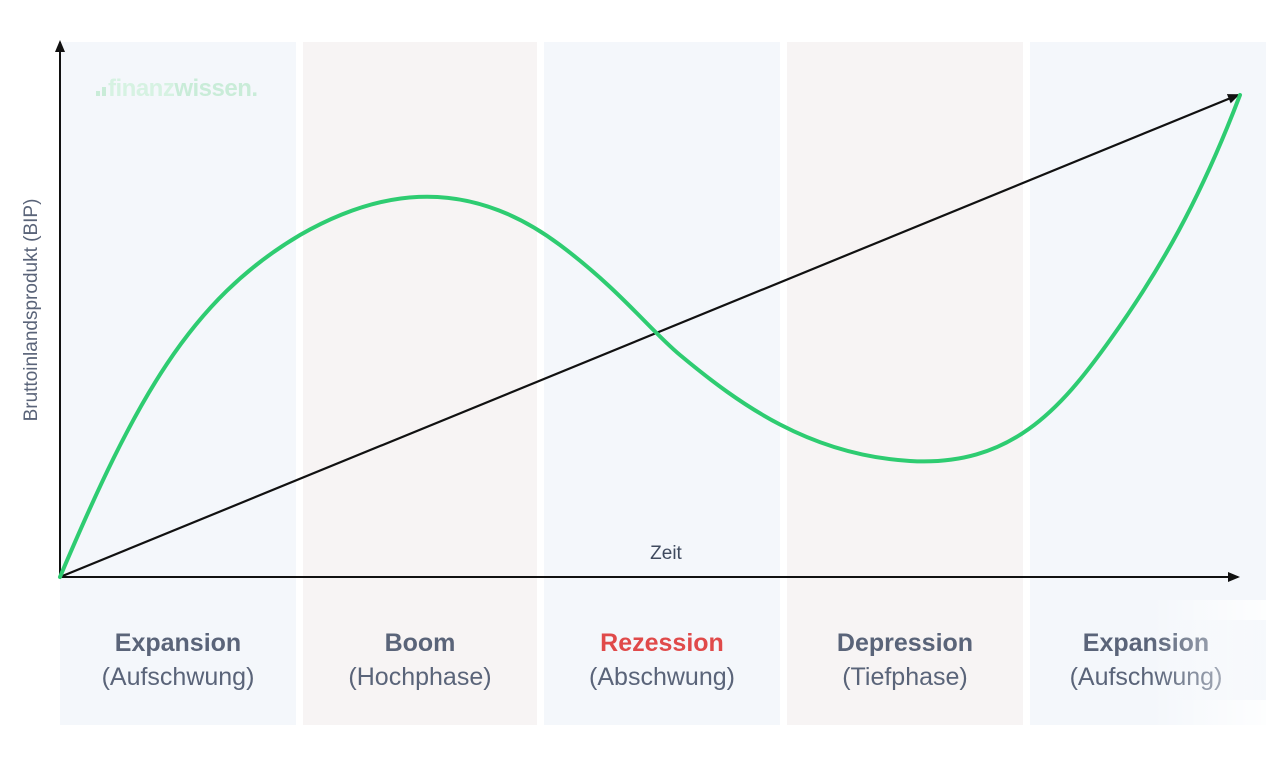  Describe the element at coordinates (905, 660) in the screenshot. I see `phase-label-4: Depression (Tiefphase)` at that location.